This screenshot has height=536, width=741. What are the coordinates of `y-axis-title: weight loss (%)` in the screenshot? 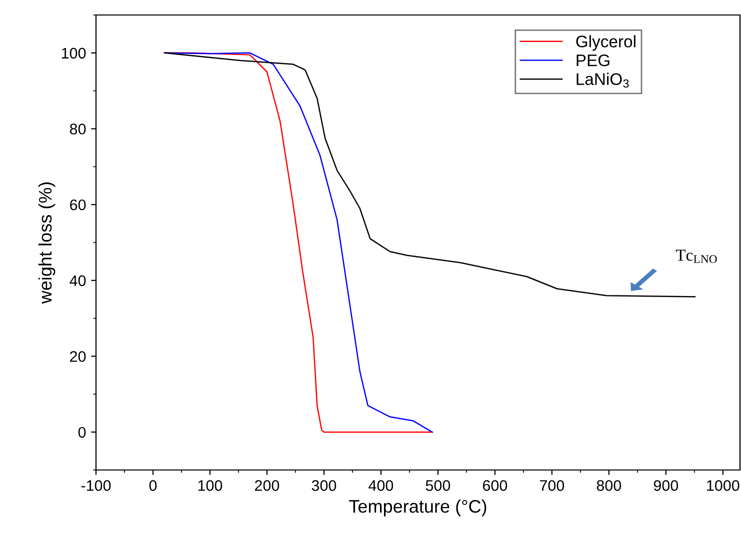 It's located at (47, 243).